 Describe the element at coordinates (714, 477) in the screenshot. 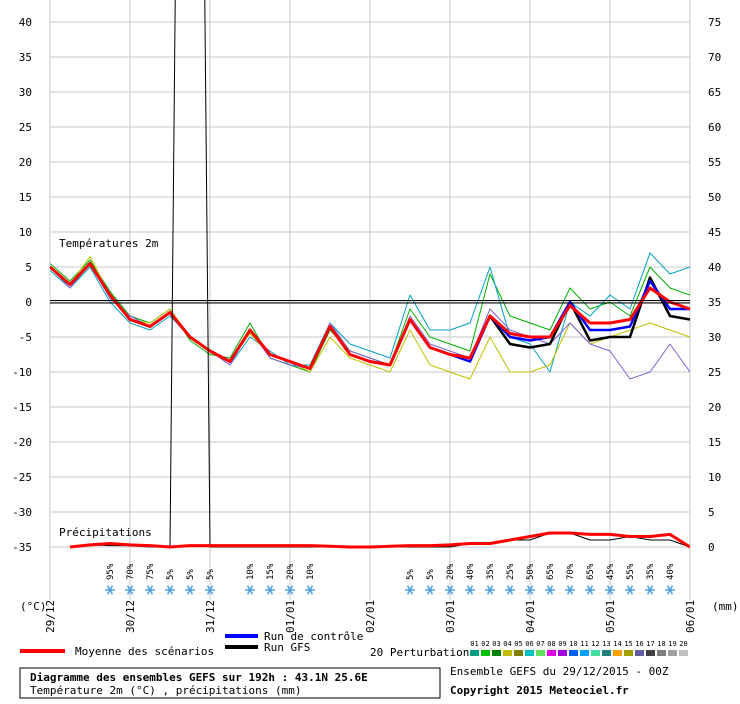

I see `y2-tick-label: 10` at that location.